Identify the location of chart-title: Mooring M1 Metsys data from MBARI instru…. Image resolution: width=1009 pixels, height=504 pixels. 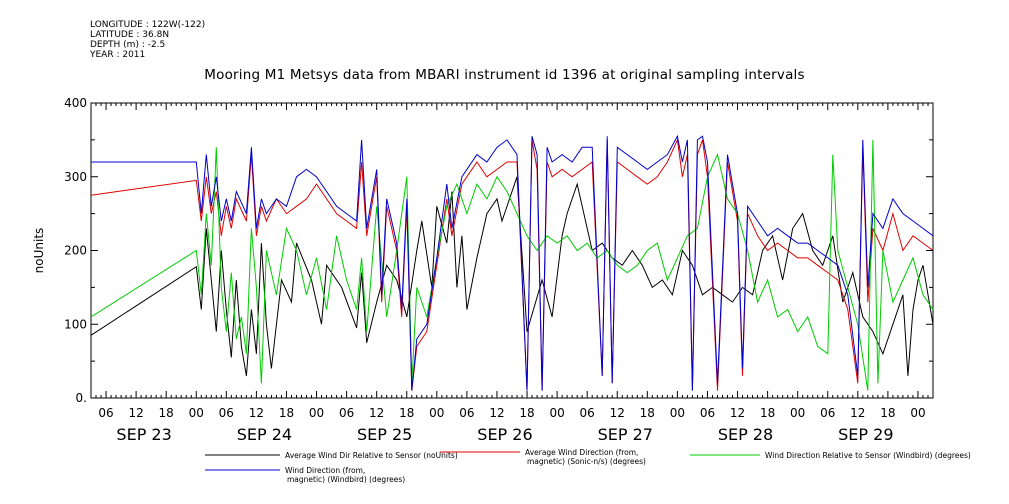
(504, 75).